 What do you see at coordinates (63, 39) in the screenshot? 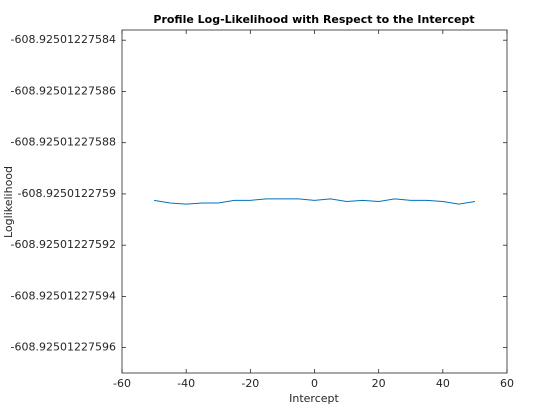
I see `y-tick-label: -608.92501227584` at bounding box center [63, 39].